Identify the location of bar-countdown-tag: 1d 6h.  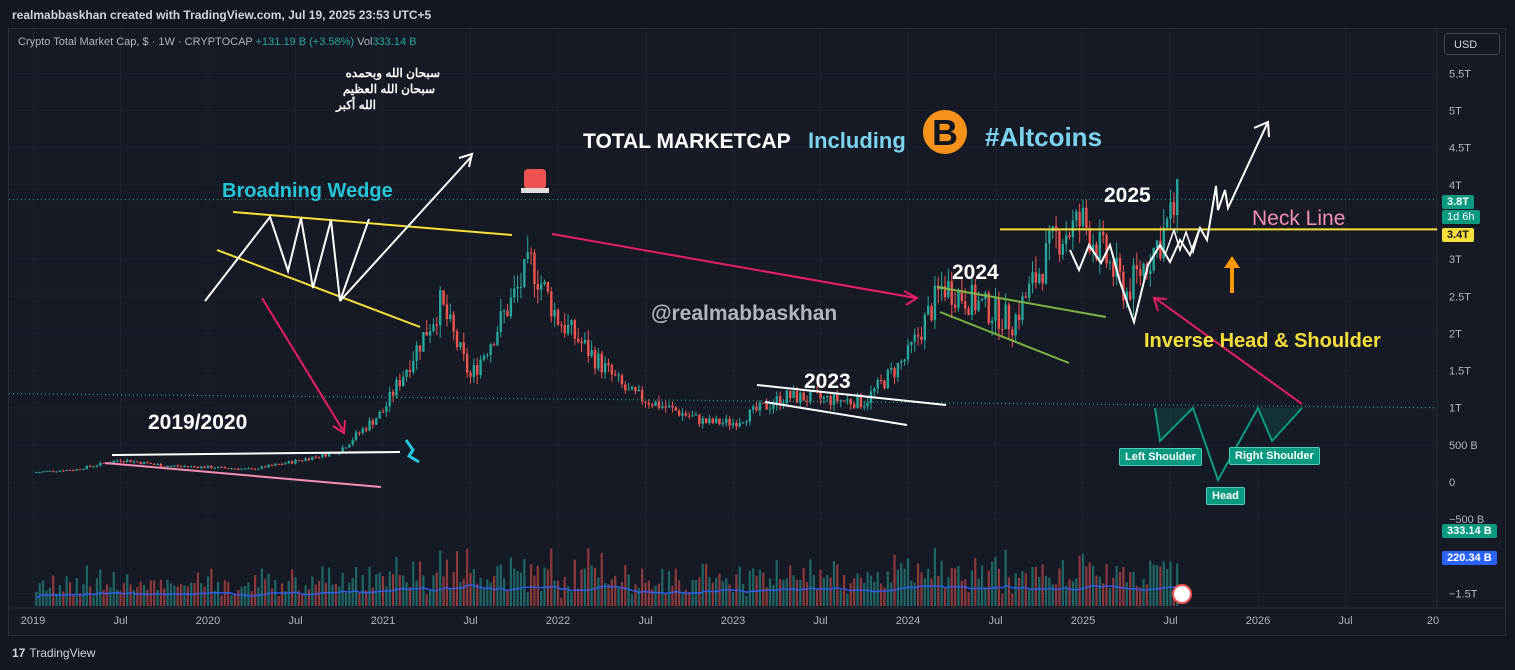
(1461, 217).